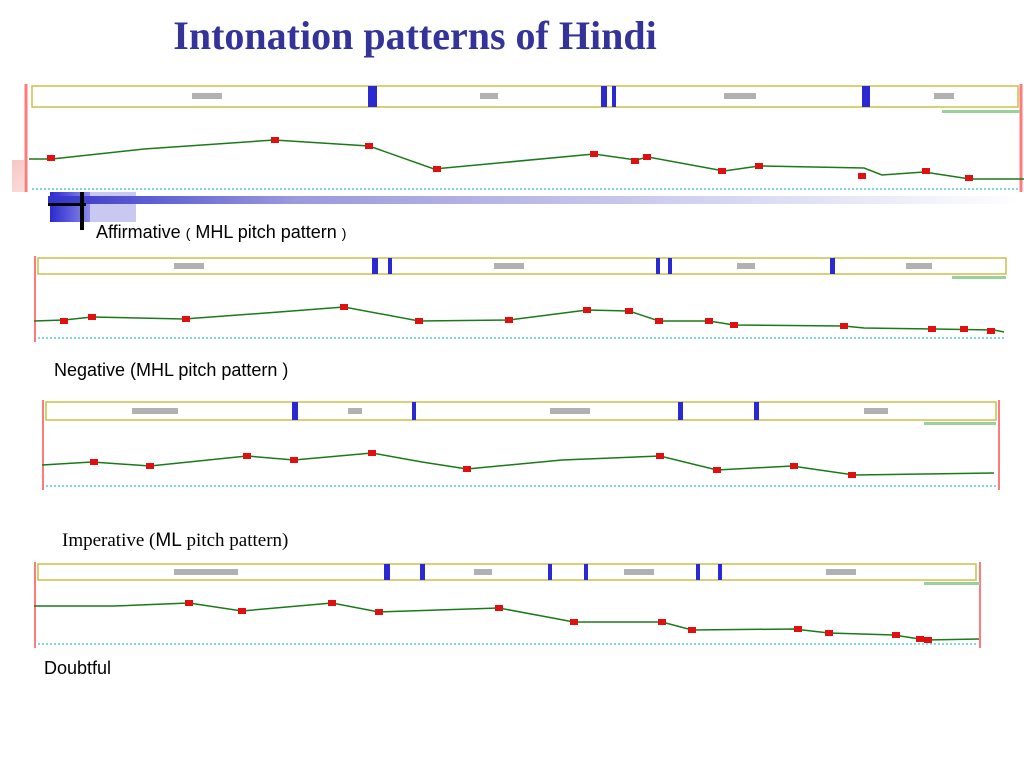  Describe the element at coordinates (188, 233) in the screenshot. I see `caption-affirmative-open: (` at that location.